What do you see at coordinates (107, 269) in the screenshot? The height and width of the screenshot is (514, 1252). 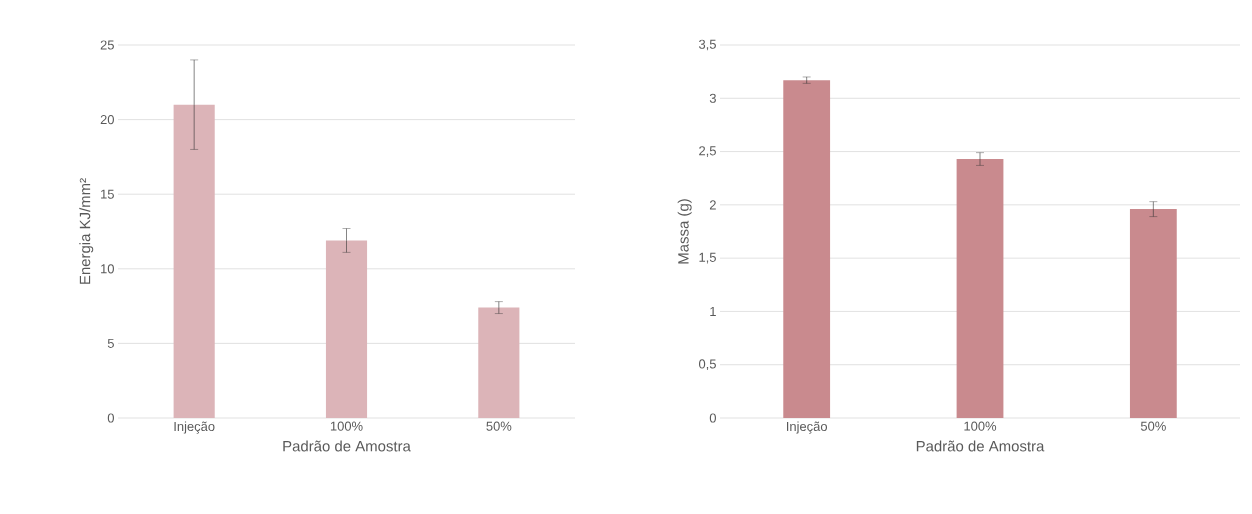 I see `y-tick-label: 10` at bounding box center [107, 269].